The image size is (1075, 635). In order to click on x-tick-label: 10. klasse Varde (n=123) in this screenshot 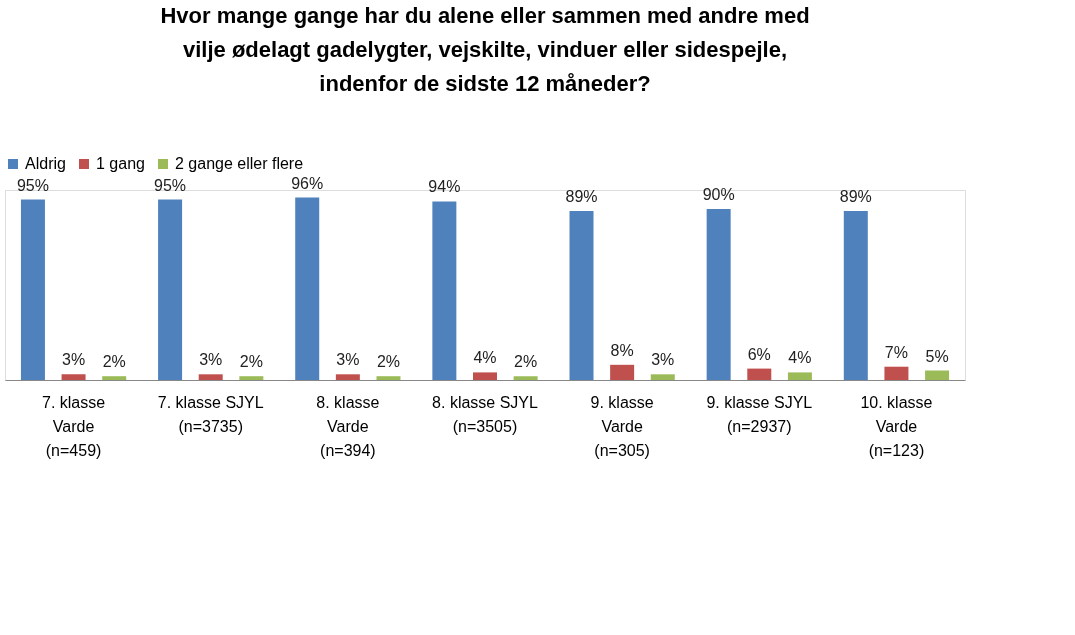, I will do `click(896, 426)`.